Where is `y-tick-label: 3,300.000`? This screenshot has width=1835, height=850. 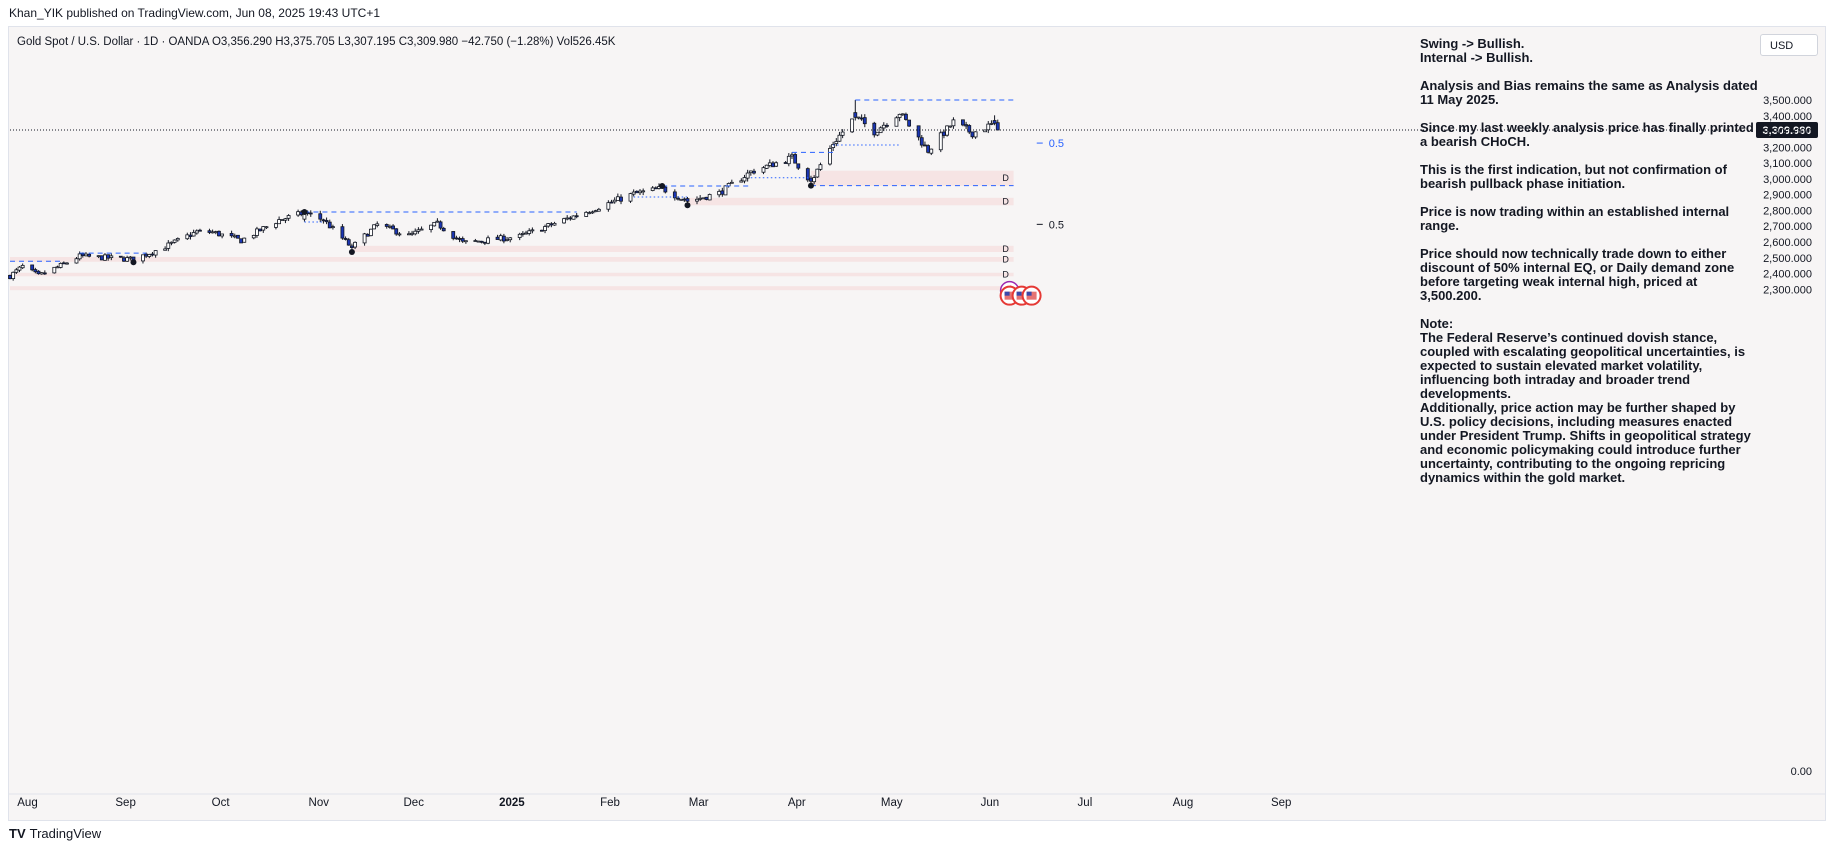 y-tick-label: 3,300.000 is located at coordinates (1787, 133).